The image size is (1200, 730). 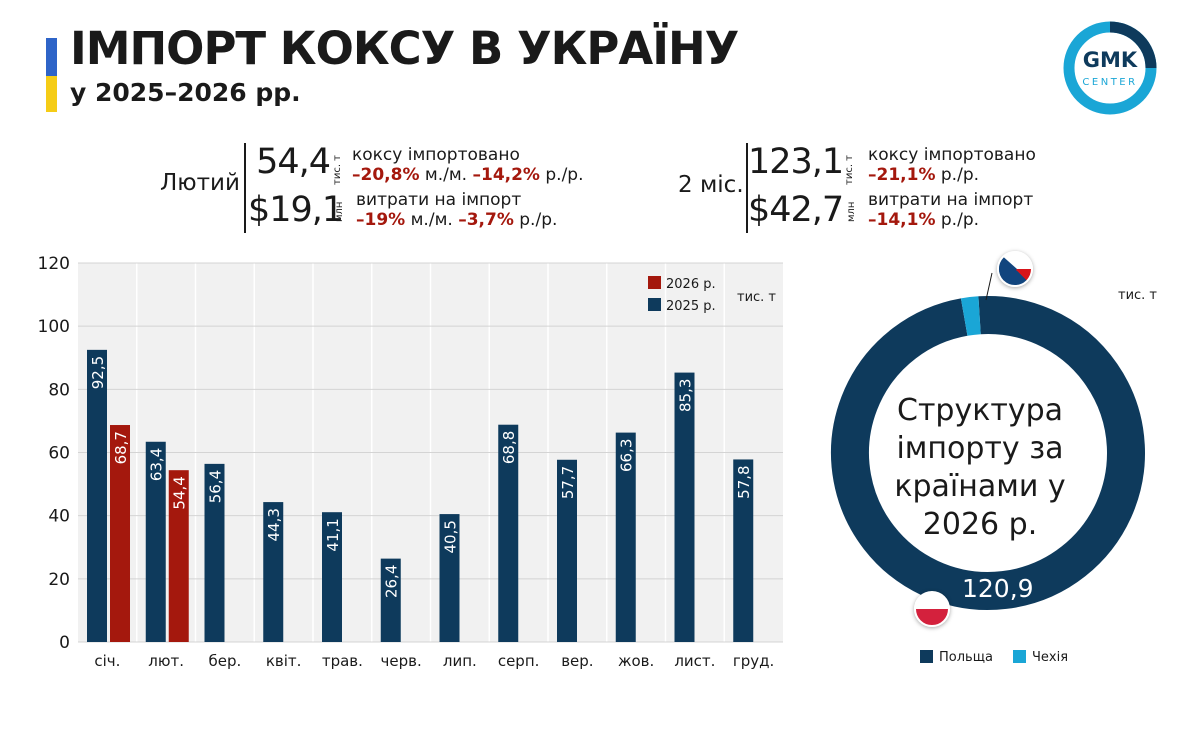 What do you see at coordinates (691, 284) in the screenshot?
I see `legend-label-2026: 2026 р.` at bounding box center [691, 284].